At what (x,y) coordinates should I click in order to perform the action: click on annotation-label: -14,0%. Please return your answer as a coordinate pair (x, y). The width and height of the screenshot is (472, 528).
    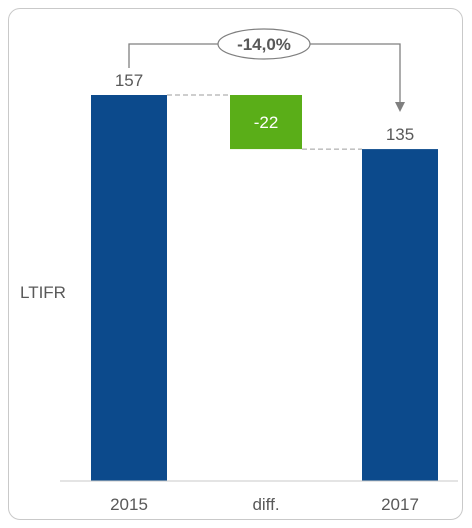
    Looking at the image, I should click on (264, 44).